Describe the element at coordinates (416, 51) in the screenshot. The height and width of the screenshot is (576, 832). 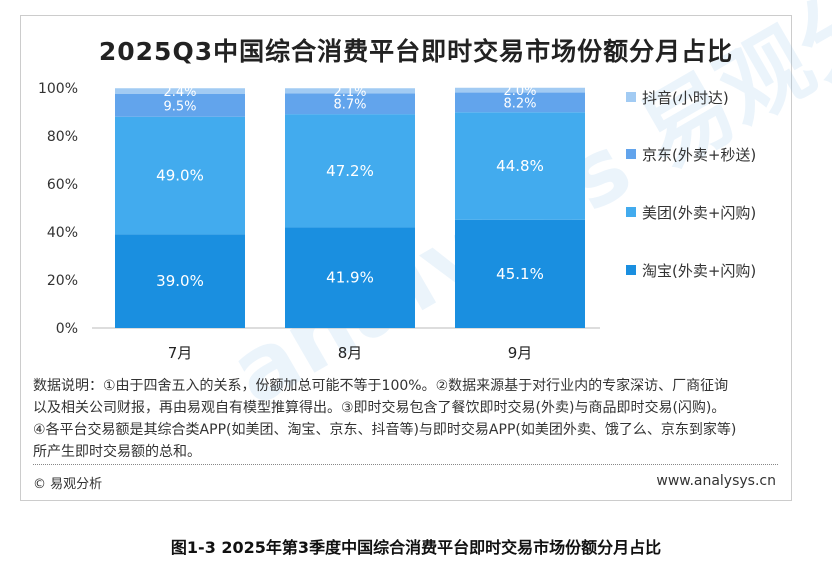
I see `chart-title: 2025Q3中国综合消费平台即时交易市场份额分月占比` at that location.